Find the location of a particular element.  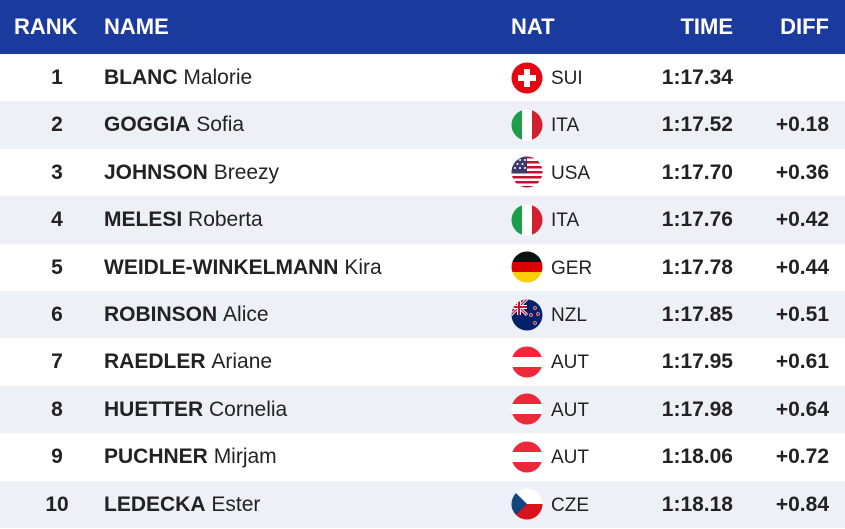

result-row: 1 BLANC Malorie SUI 1:17.34 is located at coordinates (422, 77).